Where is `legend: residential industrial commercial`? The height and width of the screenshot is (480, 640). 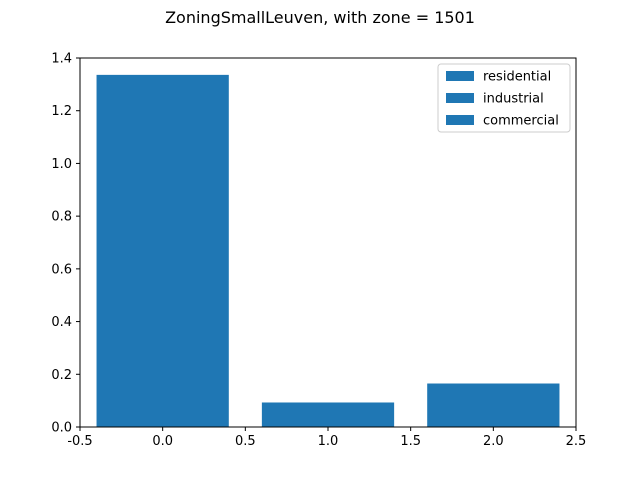
legend: residential industrial commercial is located at coordinates (504, 98).